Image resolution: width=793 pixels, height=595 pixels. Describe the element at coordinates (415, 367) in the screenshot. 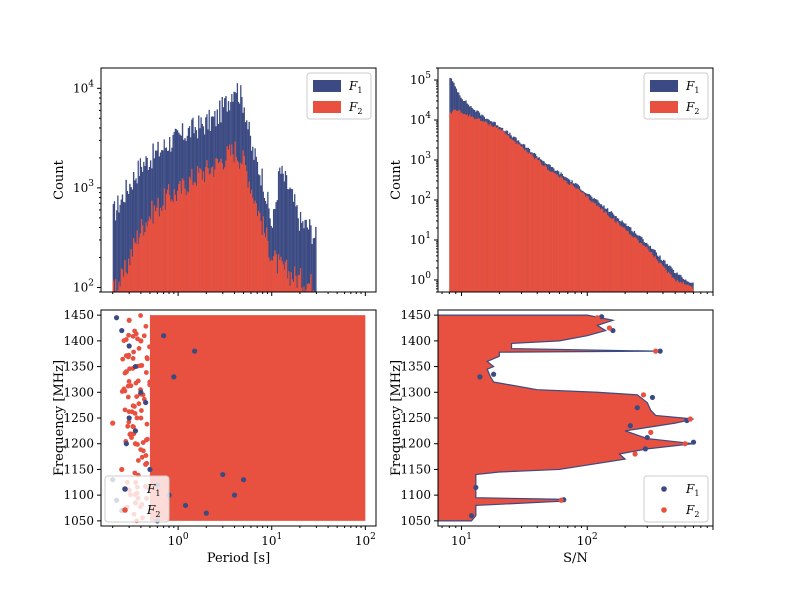

I see `y-tick-label: 1350` at that location.